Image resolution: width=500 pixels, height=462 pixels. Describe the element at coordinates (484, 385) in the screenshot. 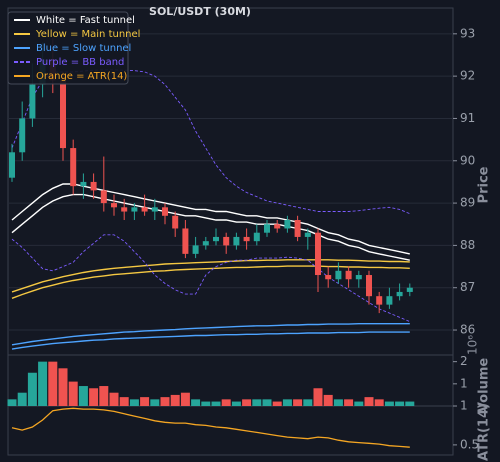

I see `y-axis-label: Volume` at that location.